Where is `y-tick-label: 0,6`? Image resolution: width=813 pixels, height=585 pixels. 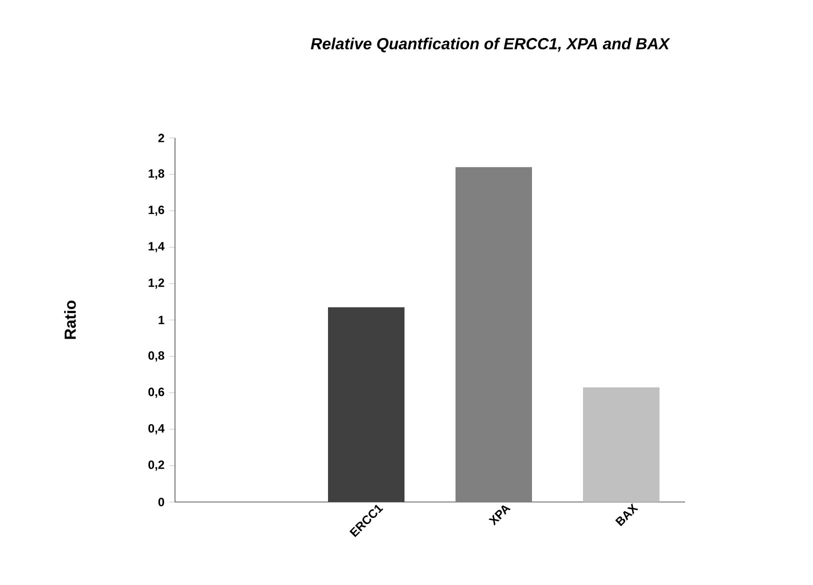
y-tick-label: 0,6 is located at coordinates (156, 393).